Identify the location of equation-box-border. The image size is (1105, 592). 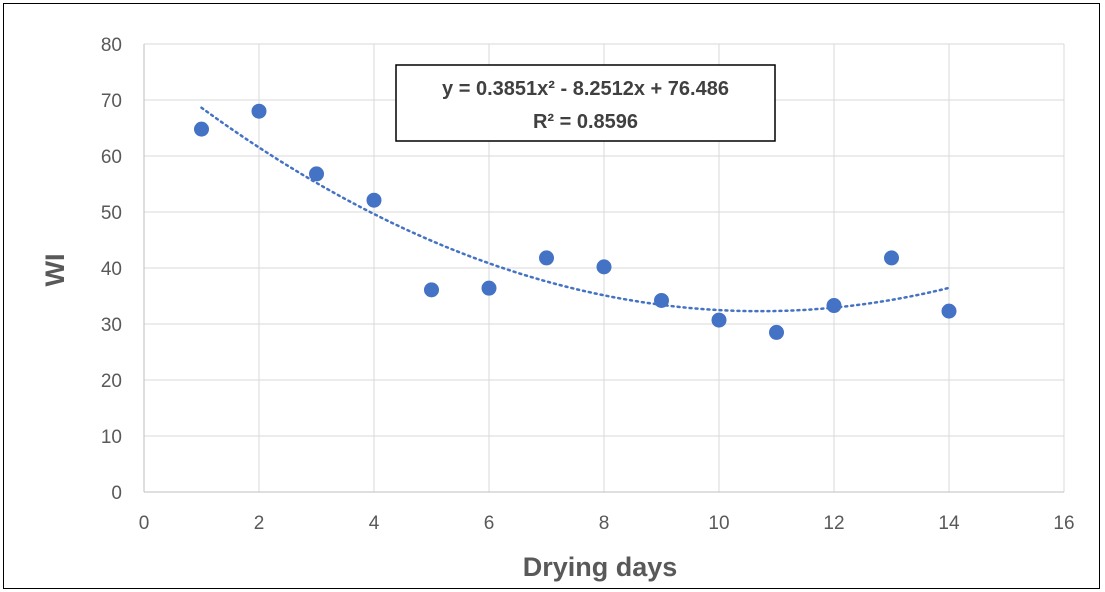
(585, 103).